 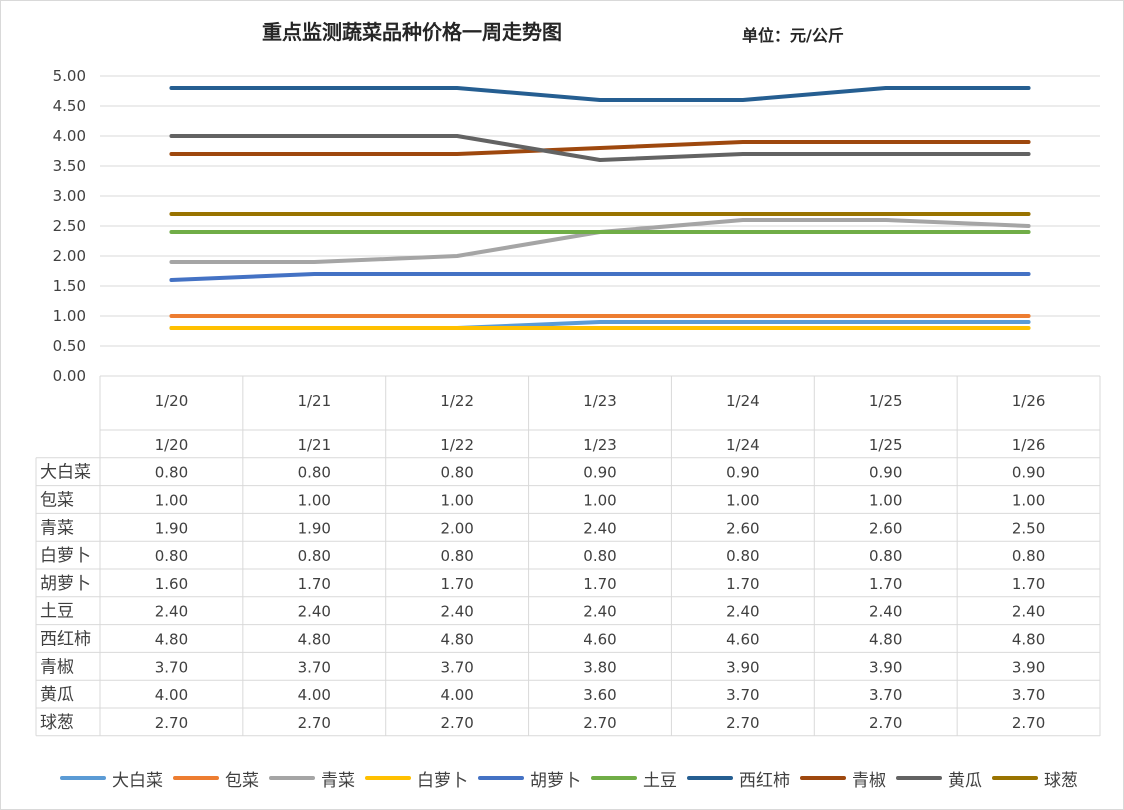 What do you see at coordinates (1028, 528) in the screenshot?
I see `table-cell: 2.50` at bounding box center [1028, 528].